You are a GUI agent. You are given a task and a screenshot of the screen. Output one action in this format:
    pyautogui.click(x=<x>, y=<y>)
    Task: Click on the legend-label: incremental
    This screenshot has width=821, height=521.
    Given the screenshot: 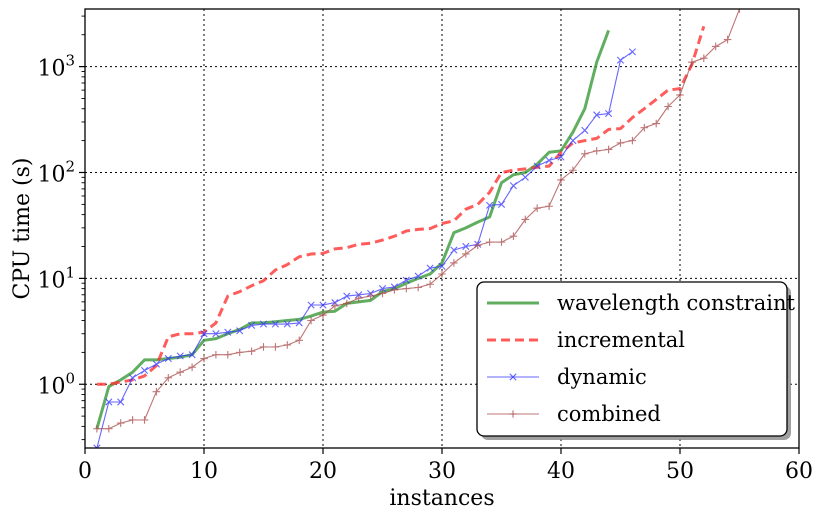 What is the action you would take?
    pyautogui.click(x=621, y=340)
    